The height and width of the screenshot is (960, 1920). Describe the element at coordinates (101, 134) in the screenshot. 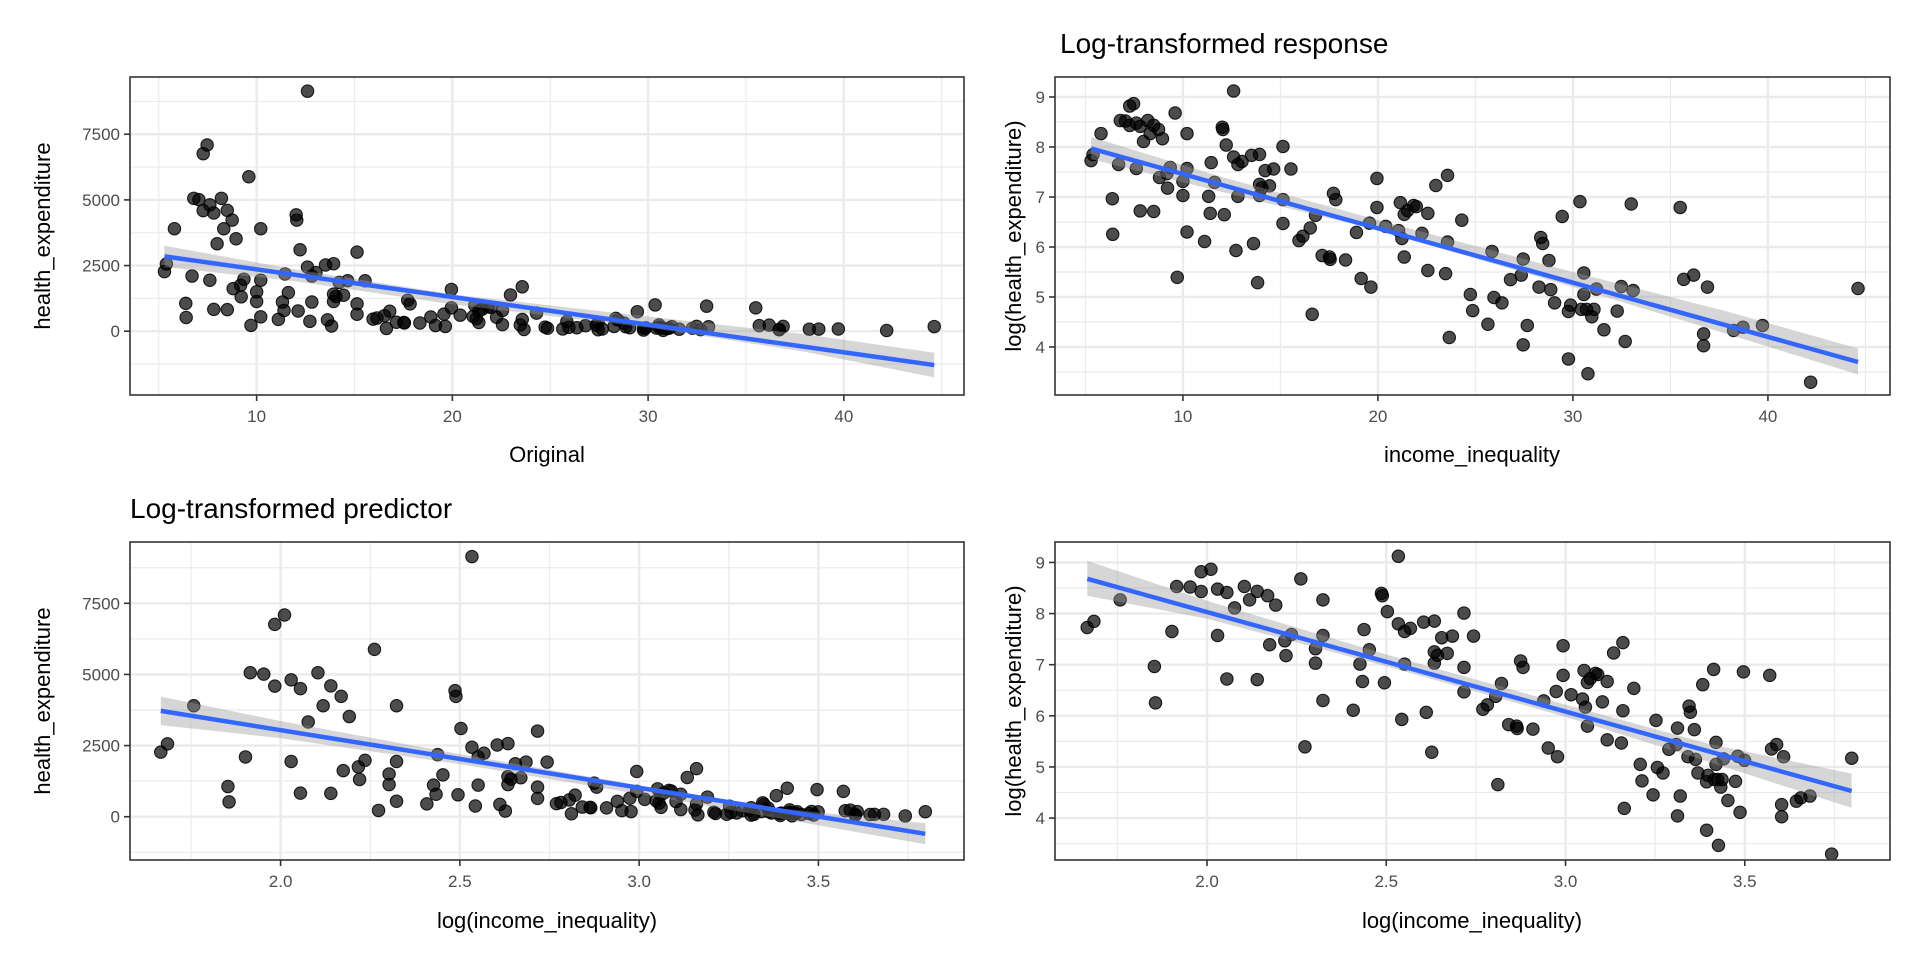

I see `y-tick-label: 7500` at that location.